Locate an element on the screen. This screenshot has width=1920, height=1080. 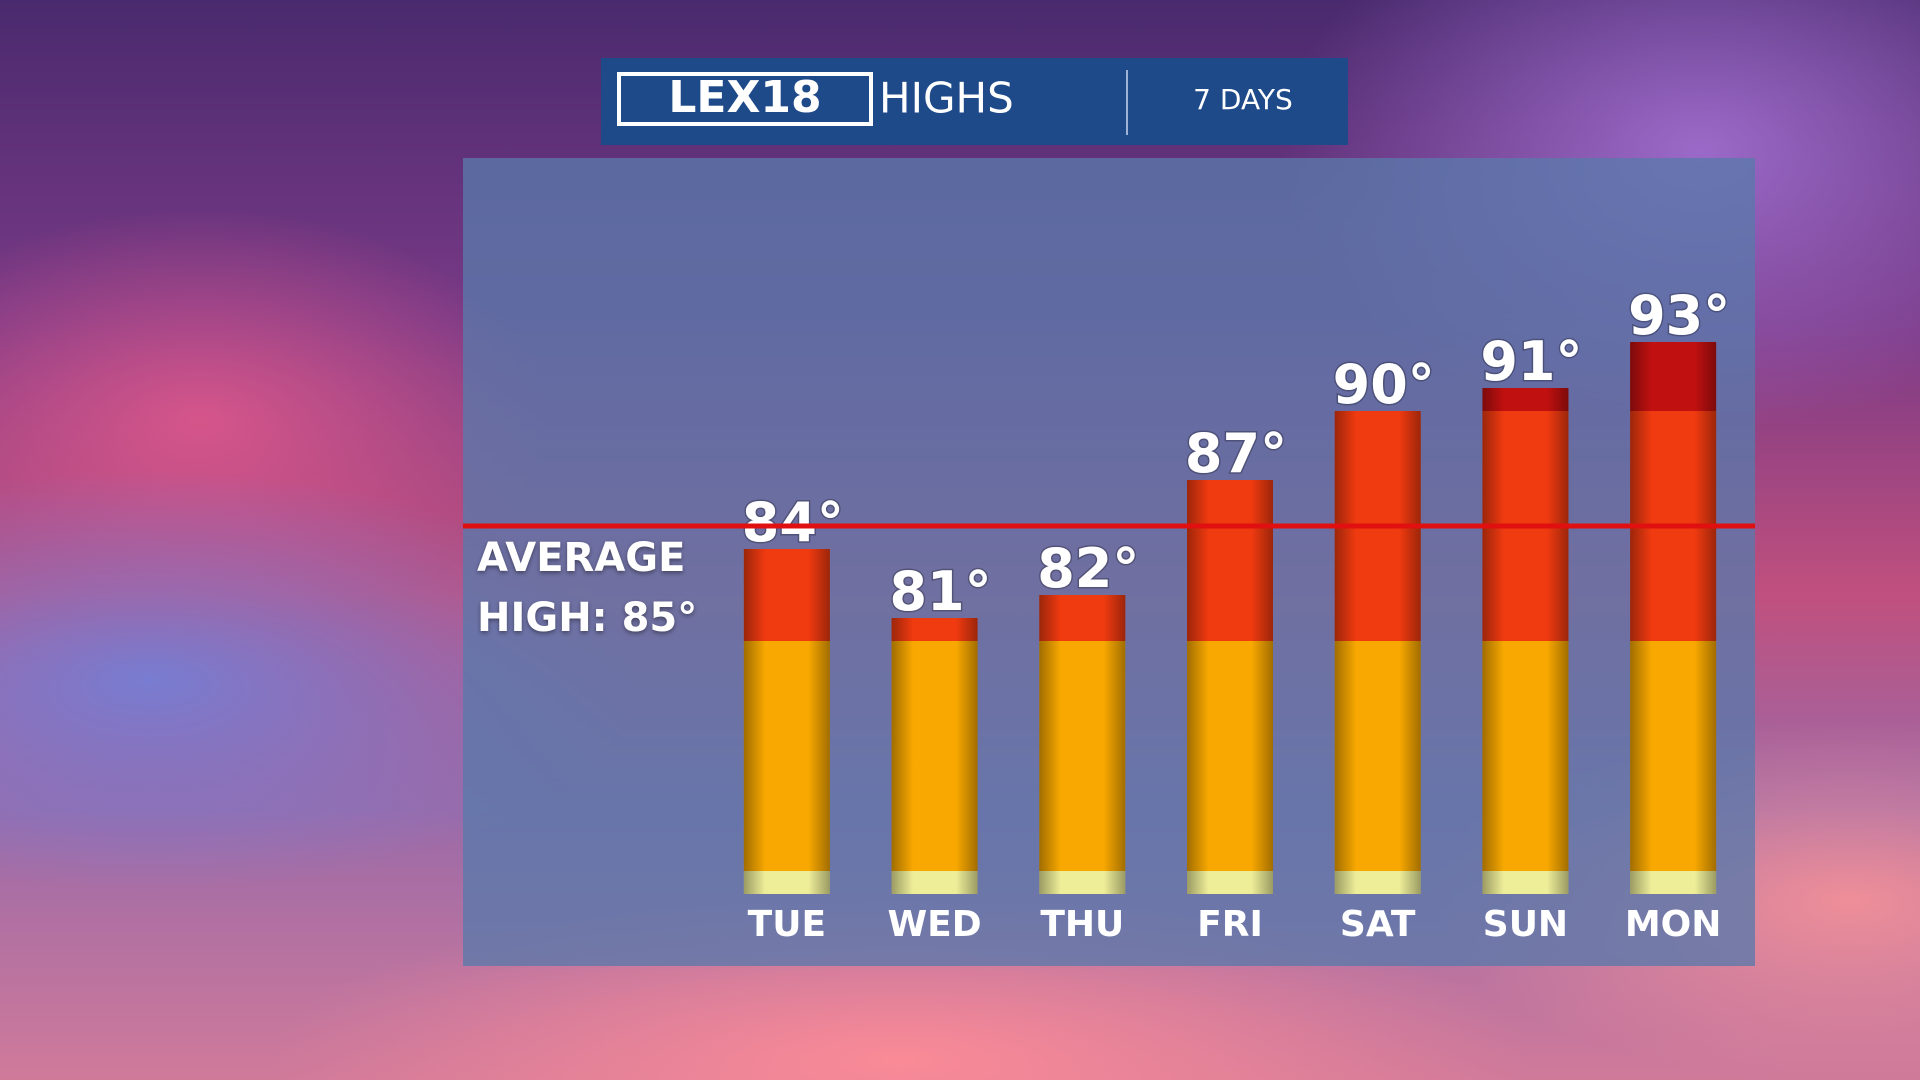
x-tick-label: WED is located at coordinates (934, 924).